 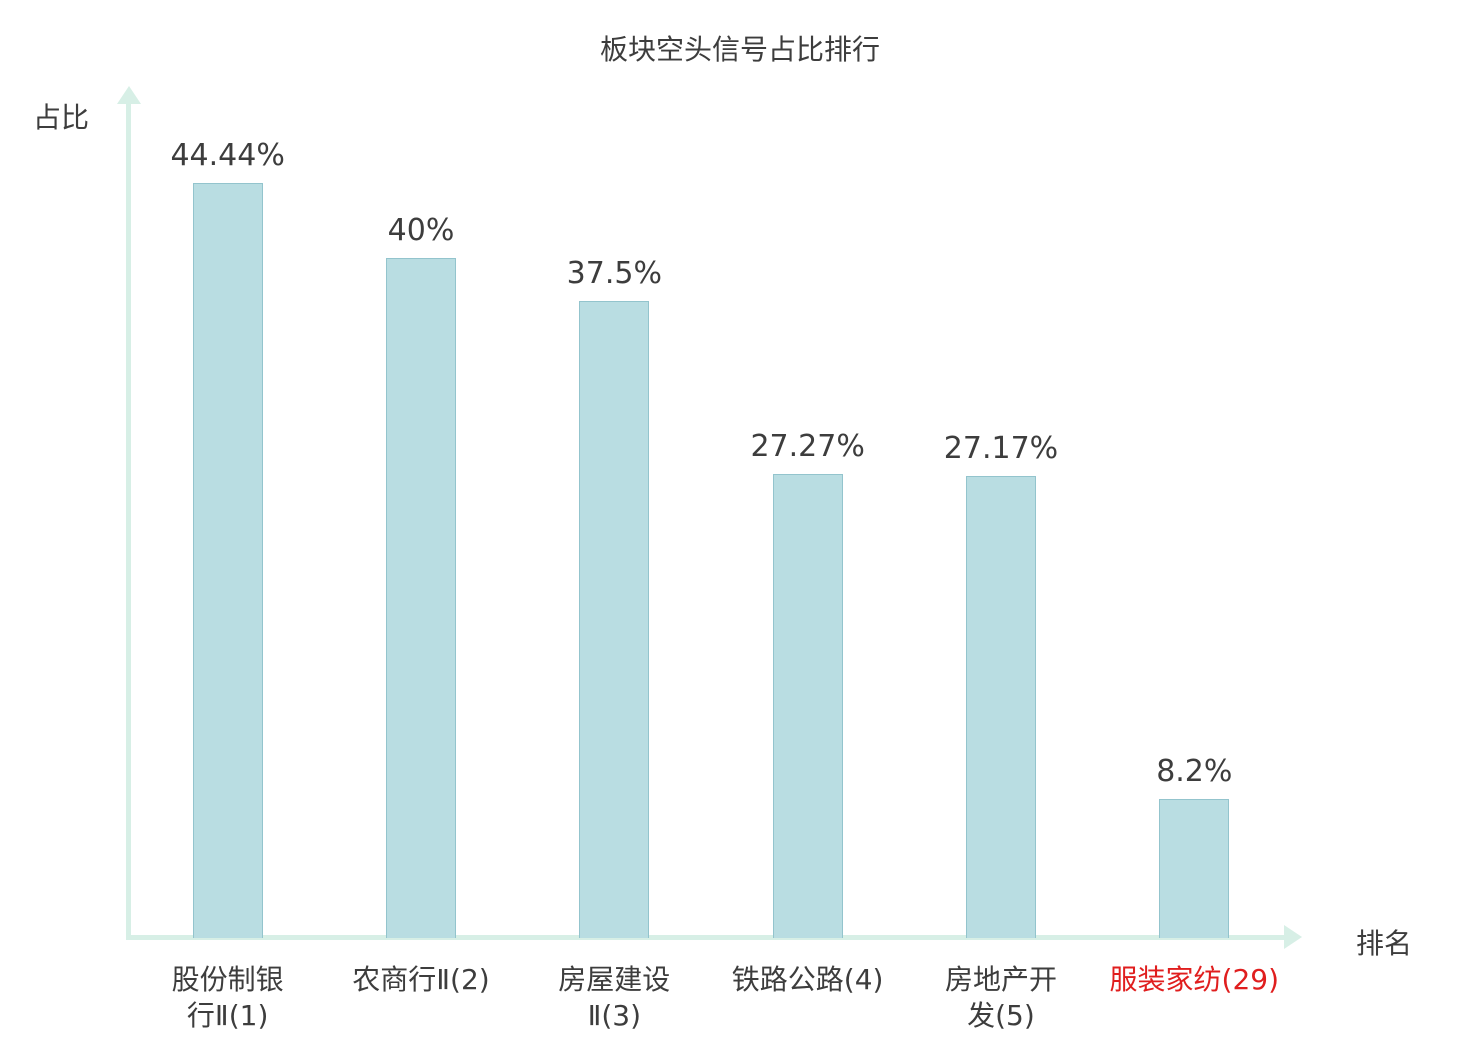 I want to click on y-axis-line, so click(x=128, y=522).